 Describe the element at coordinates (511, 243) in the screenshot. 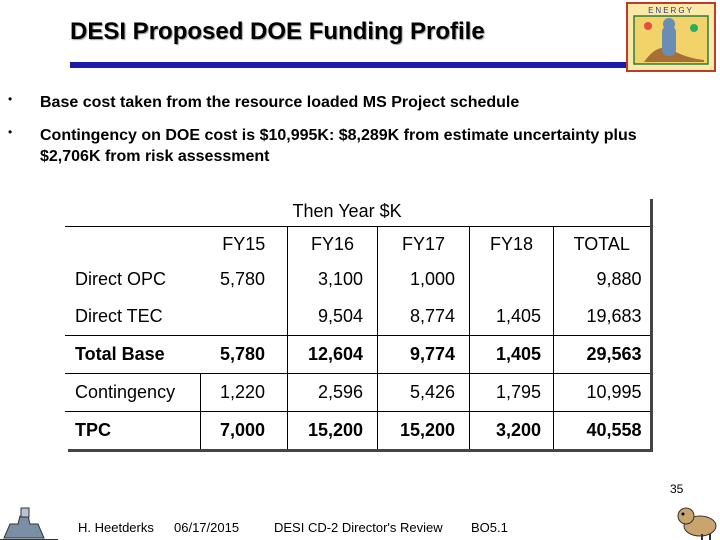

I see `column-header: FY18` at that location.